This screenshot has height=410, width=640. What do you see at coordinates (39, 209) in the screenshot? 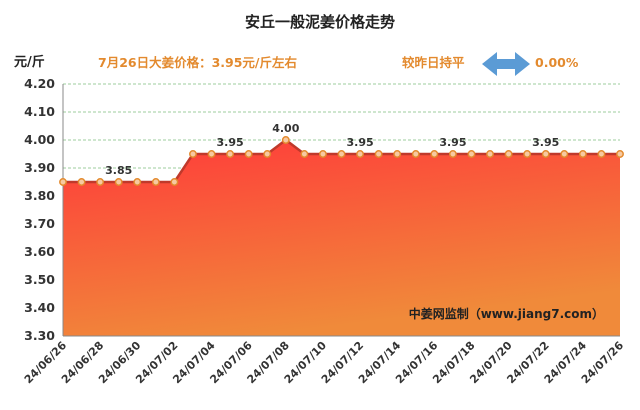
I see `y-axis-ticks: 3.30 3.40 3.50 3.60 3.70 3.80 3.90 4.00 4.10 4.20` at bounding box center [39, 209].